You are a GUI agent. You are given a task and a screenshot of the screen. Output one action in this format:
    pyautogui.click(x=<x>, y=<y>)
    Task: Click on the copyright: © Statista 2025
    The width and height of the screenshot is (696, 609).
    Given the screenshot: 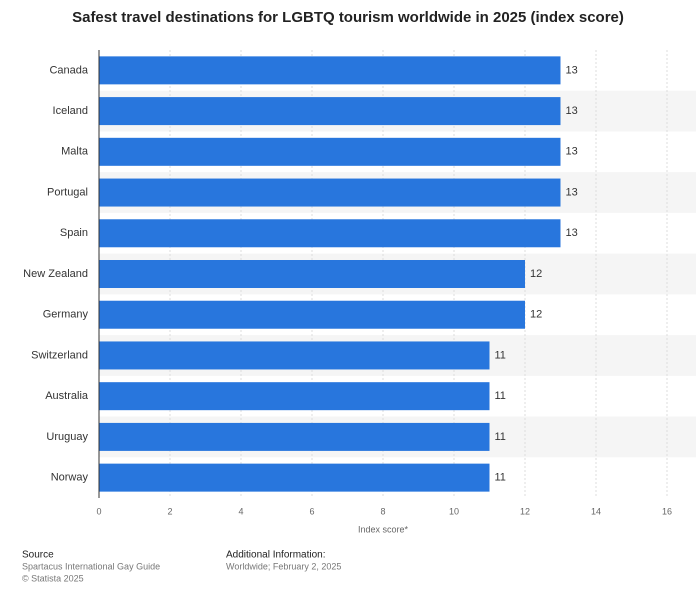 What is the action you would take?
    pyautogui.click(x=53, y=578)
    